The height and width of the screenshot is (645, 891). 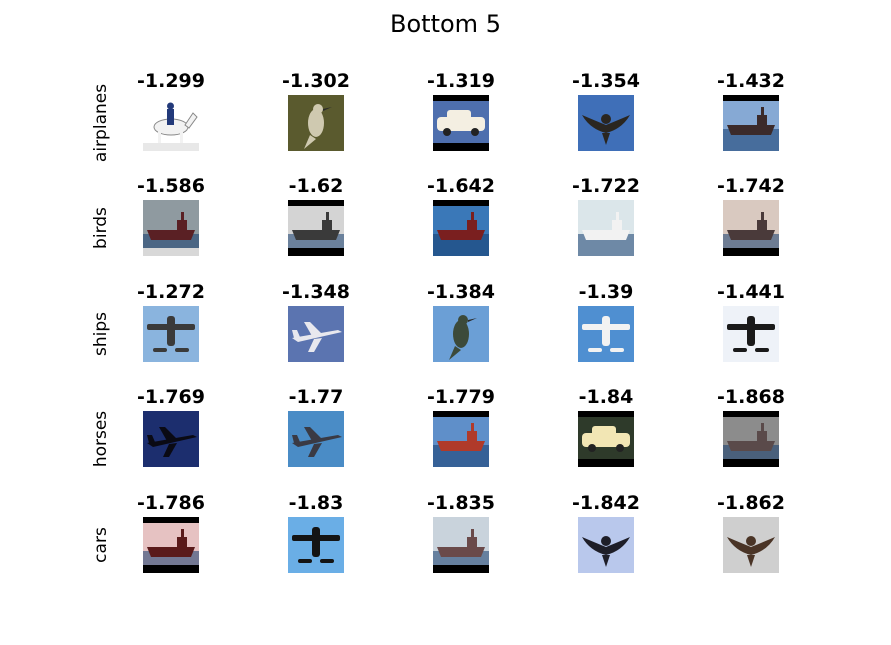 I want to click on row-label-airplanes: airplanes, so click(x=101, y=123).